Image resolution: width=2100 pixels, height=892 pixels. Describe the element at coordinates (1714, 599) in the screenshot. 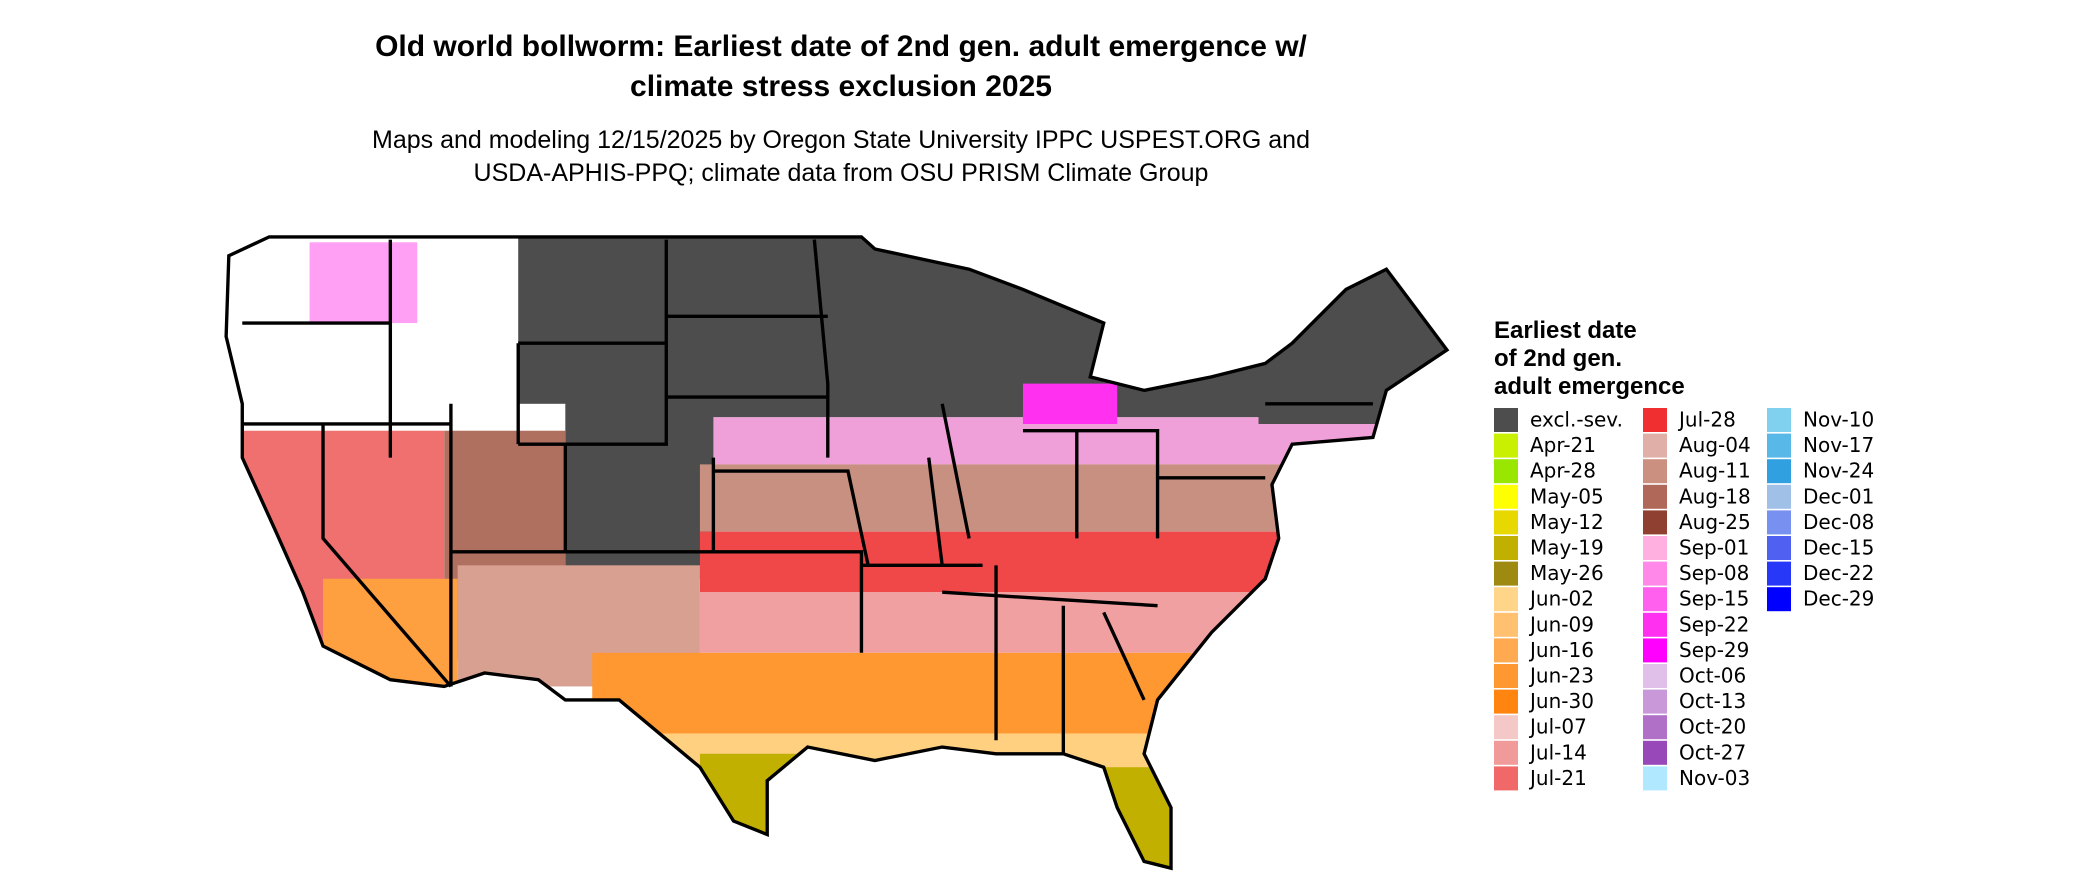

I see `legend-label: Sep-15` at that location.